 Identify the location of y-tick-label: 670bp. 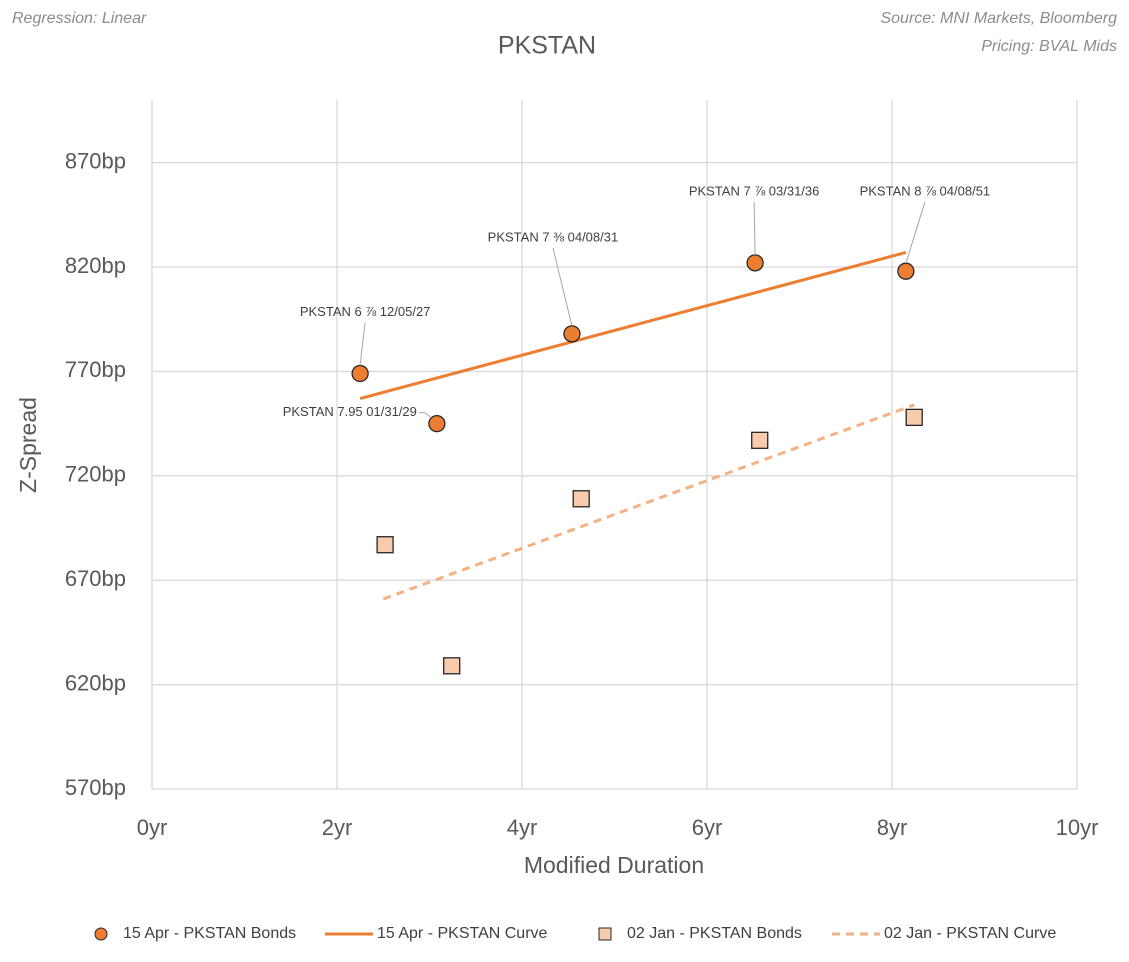
(95, 578).